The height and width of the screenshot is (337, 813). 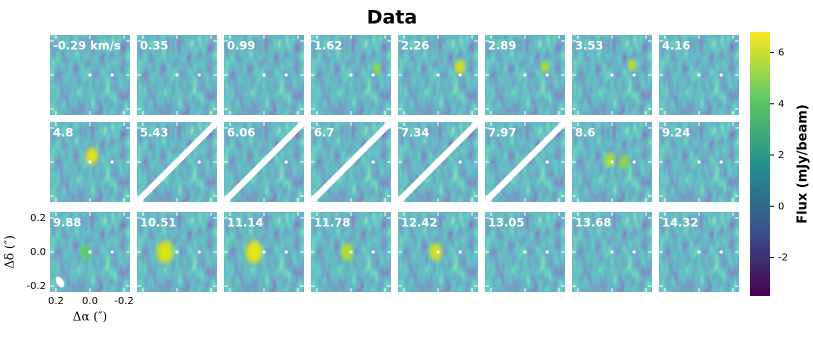 What do you see at coordinates (56, 301) in the screenshot?
I see `x-tick-label: 0.2` at bounding box center [56, 301].